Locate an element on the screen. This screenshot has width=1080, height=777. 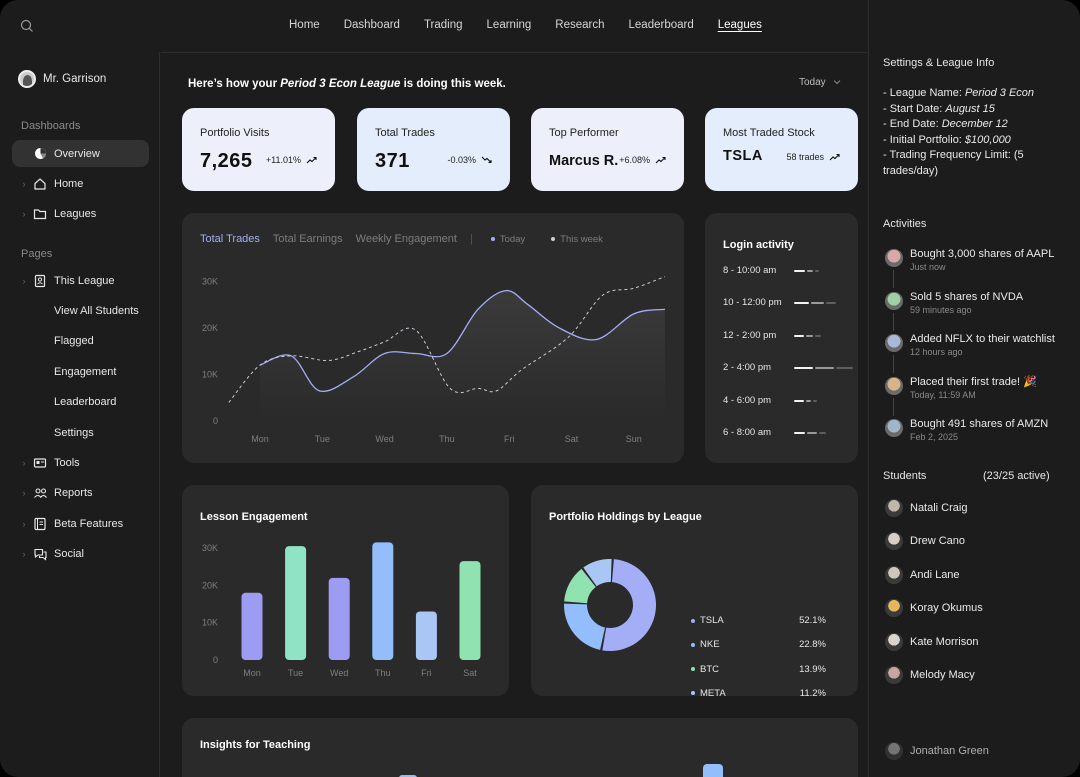
x-tick-label: Mon is located at coordinates (260, 439).